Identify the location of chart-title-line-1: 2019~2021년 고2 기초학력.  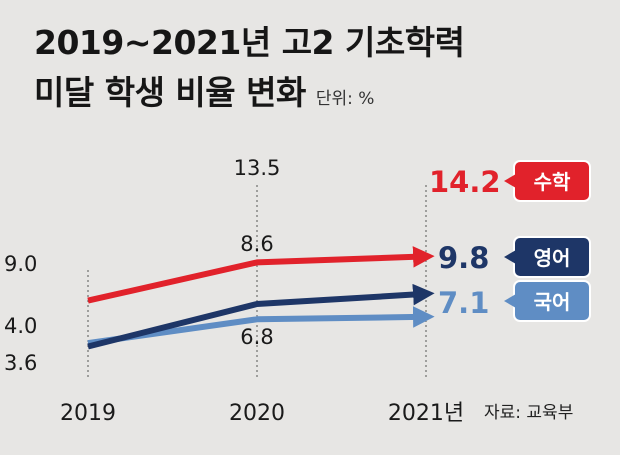
(249, 42).